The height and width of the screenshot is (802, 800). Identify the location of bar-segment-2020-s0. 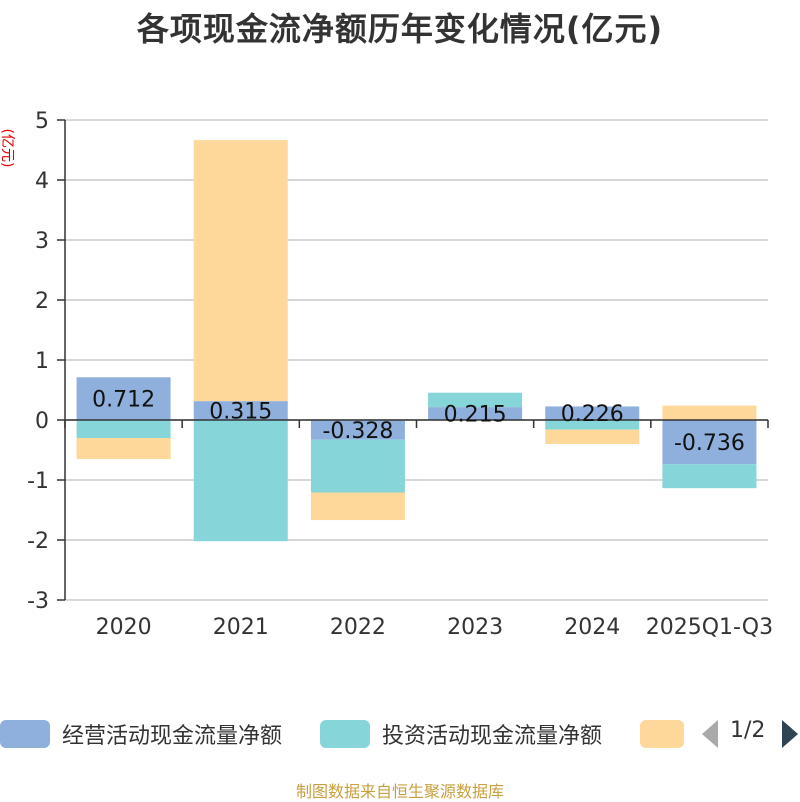
(123, 398).